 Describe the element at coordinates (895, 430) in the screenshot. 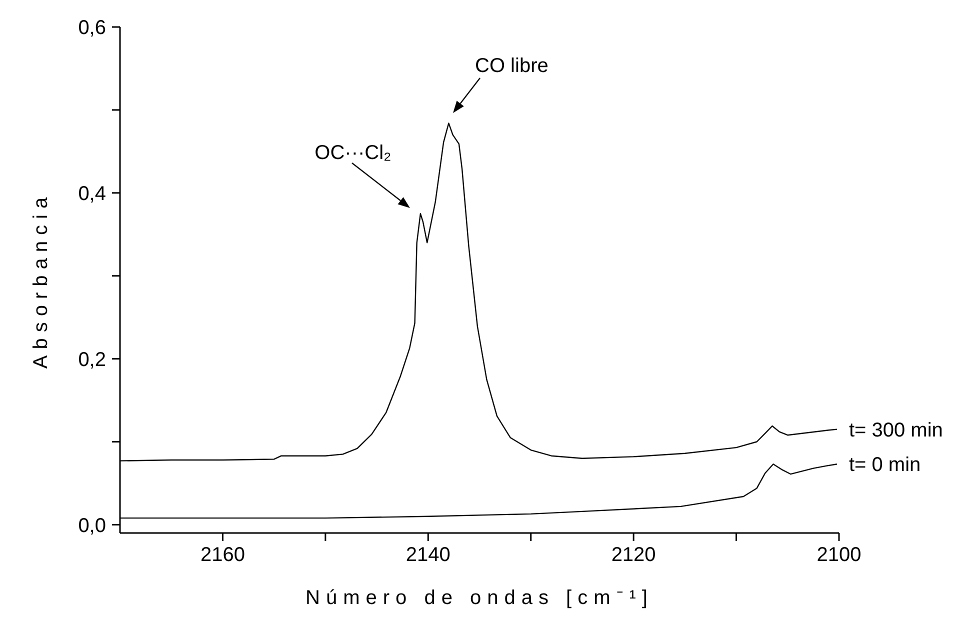

I see `series-label: t= 300 min` at that location.